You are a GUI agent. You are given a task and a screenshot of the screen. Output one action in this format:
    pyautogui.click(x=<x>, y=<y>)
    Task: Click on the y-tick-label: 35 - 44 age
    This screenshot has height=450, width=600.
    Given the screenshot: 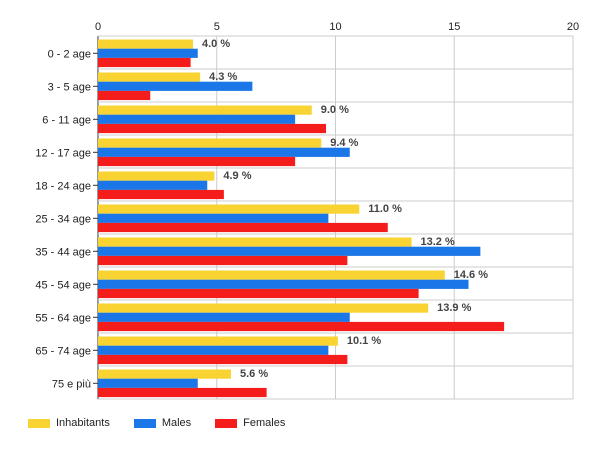 What is the action you would take?
    pyautogui.click(x=63, y=252)
    